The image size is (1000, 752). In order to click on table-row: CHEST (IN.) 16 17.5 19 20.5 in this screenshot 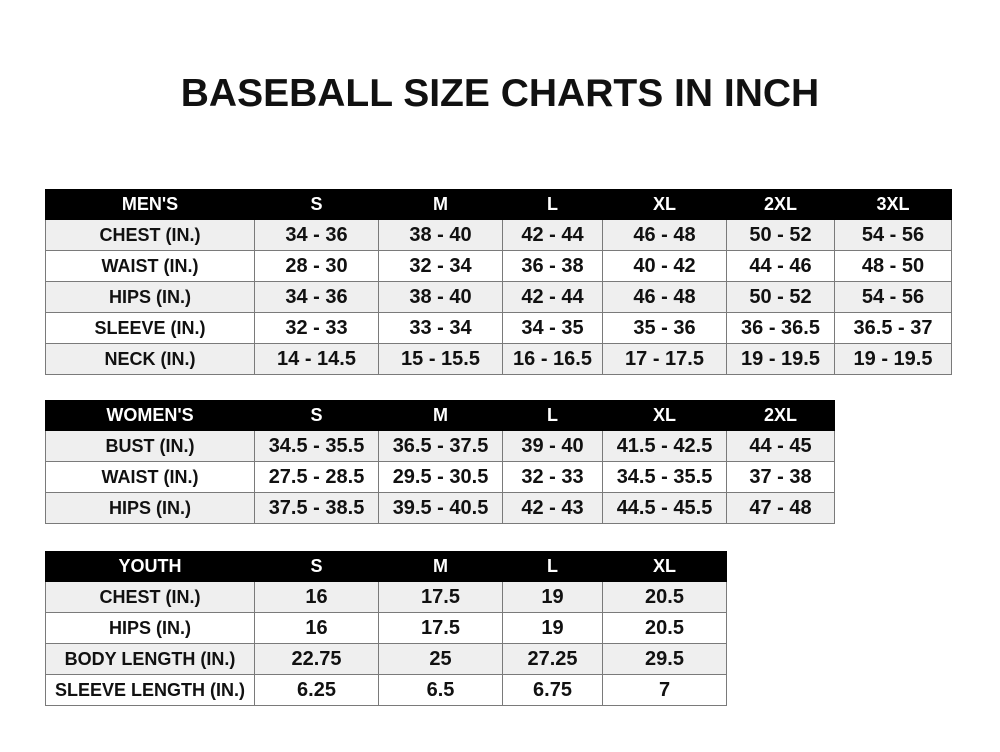, I will do `click(386, 597)`.